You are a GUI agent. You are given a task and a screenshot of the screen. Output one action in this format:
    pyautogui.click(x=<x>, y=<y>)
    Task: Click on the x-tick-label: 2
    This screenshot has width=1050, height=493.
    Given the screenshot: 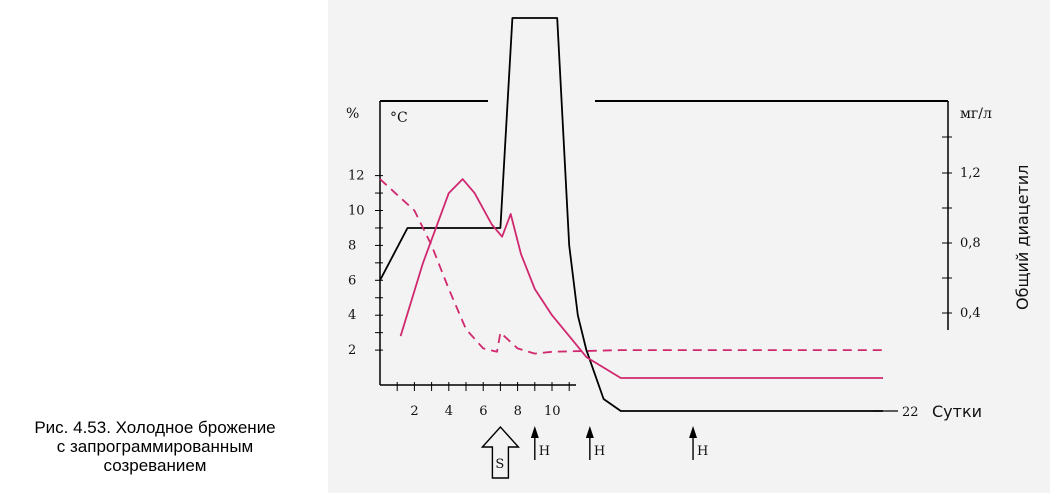 What is the action you would take?
    pyautogui.click(x=414, y=411)
    